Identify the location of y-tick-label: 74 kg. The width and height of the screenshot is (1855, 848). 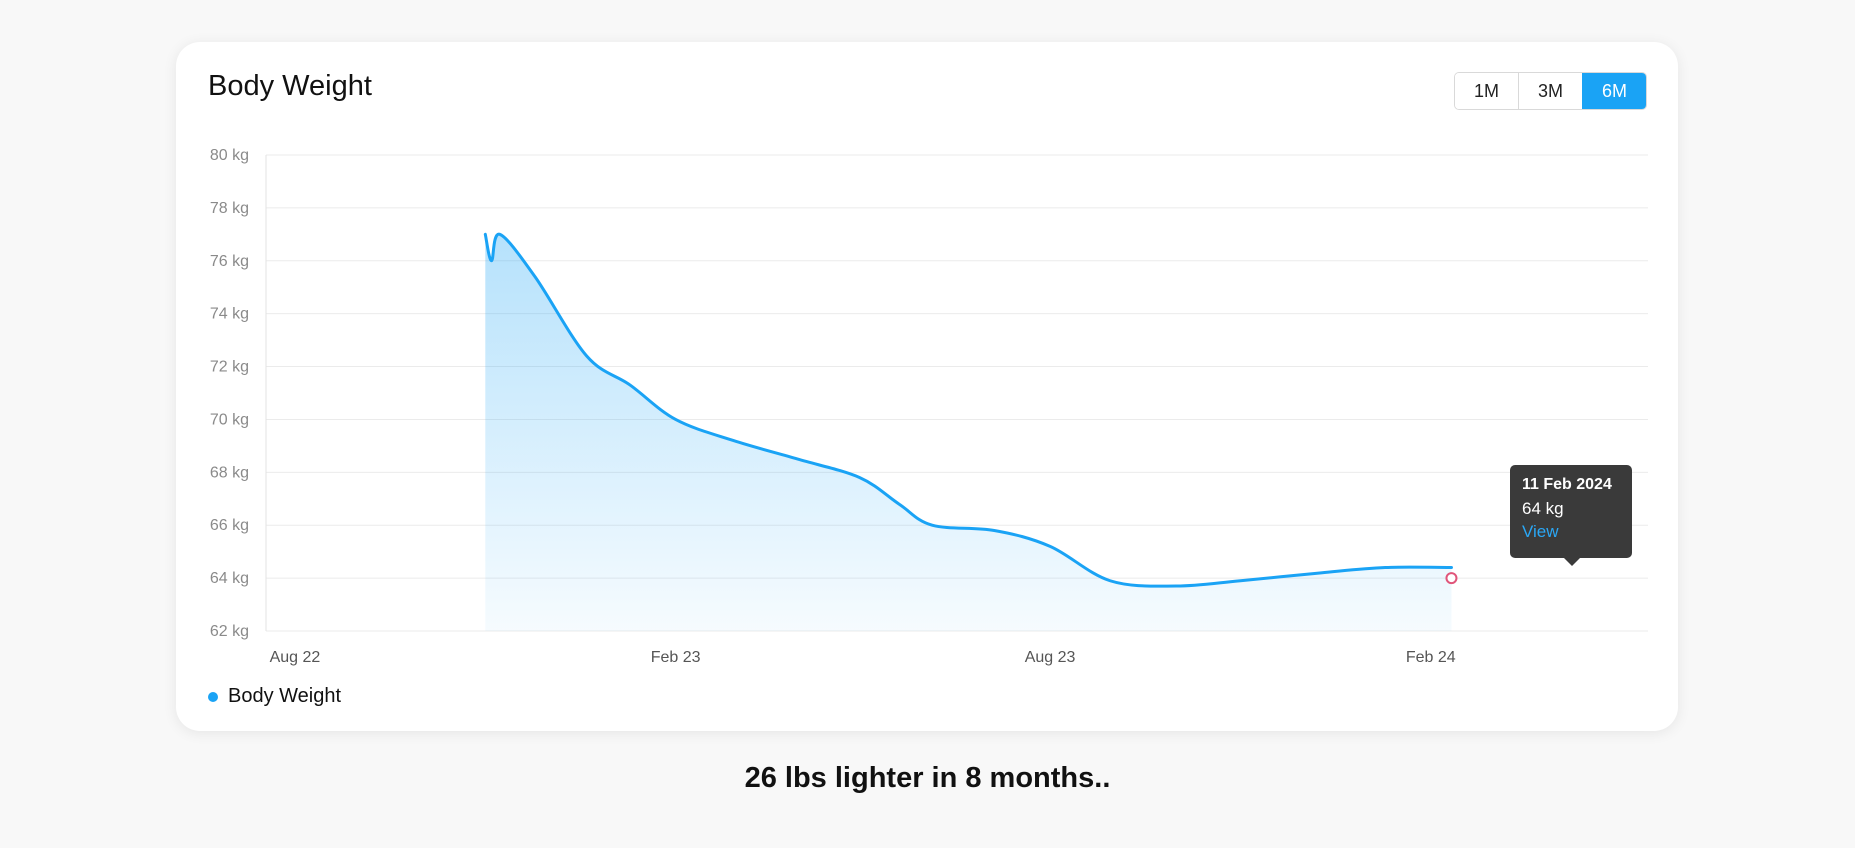
(229, 314).